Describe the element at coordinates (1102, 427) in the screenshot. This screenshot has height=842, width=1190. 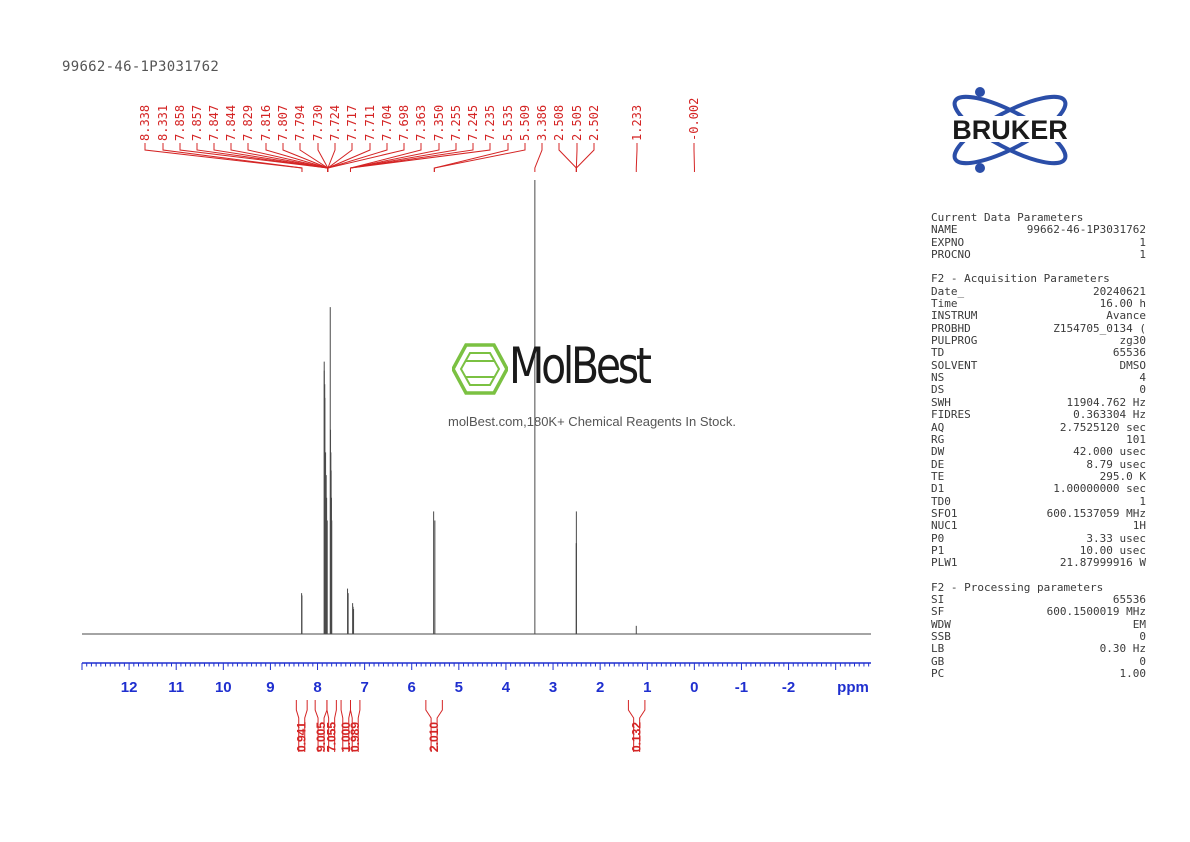
I see `param-value: 2.7525120 sec` at that location.